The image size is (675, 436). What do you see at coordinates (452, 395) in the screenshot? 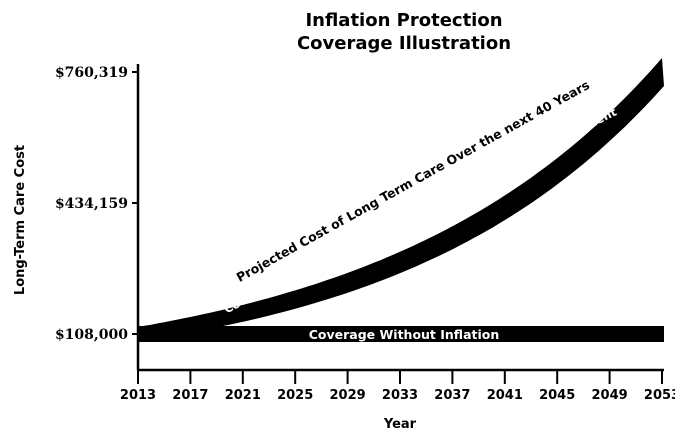
I see `x-tick-label: 2037` at bounding box center [452, 395].